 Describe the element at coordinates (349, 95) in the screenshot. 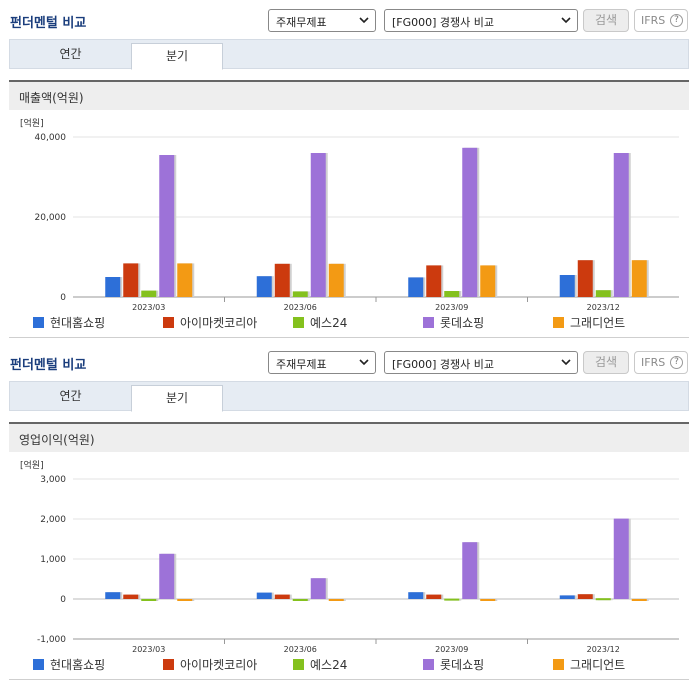

I see `chart-panel-title: 매출액(억원)` at that location.